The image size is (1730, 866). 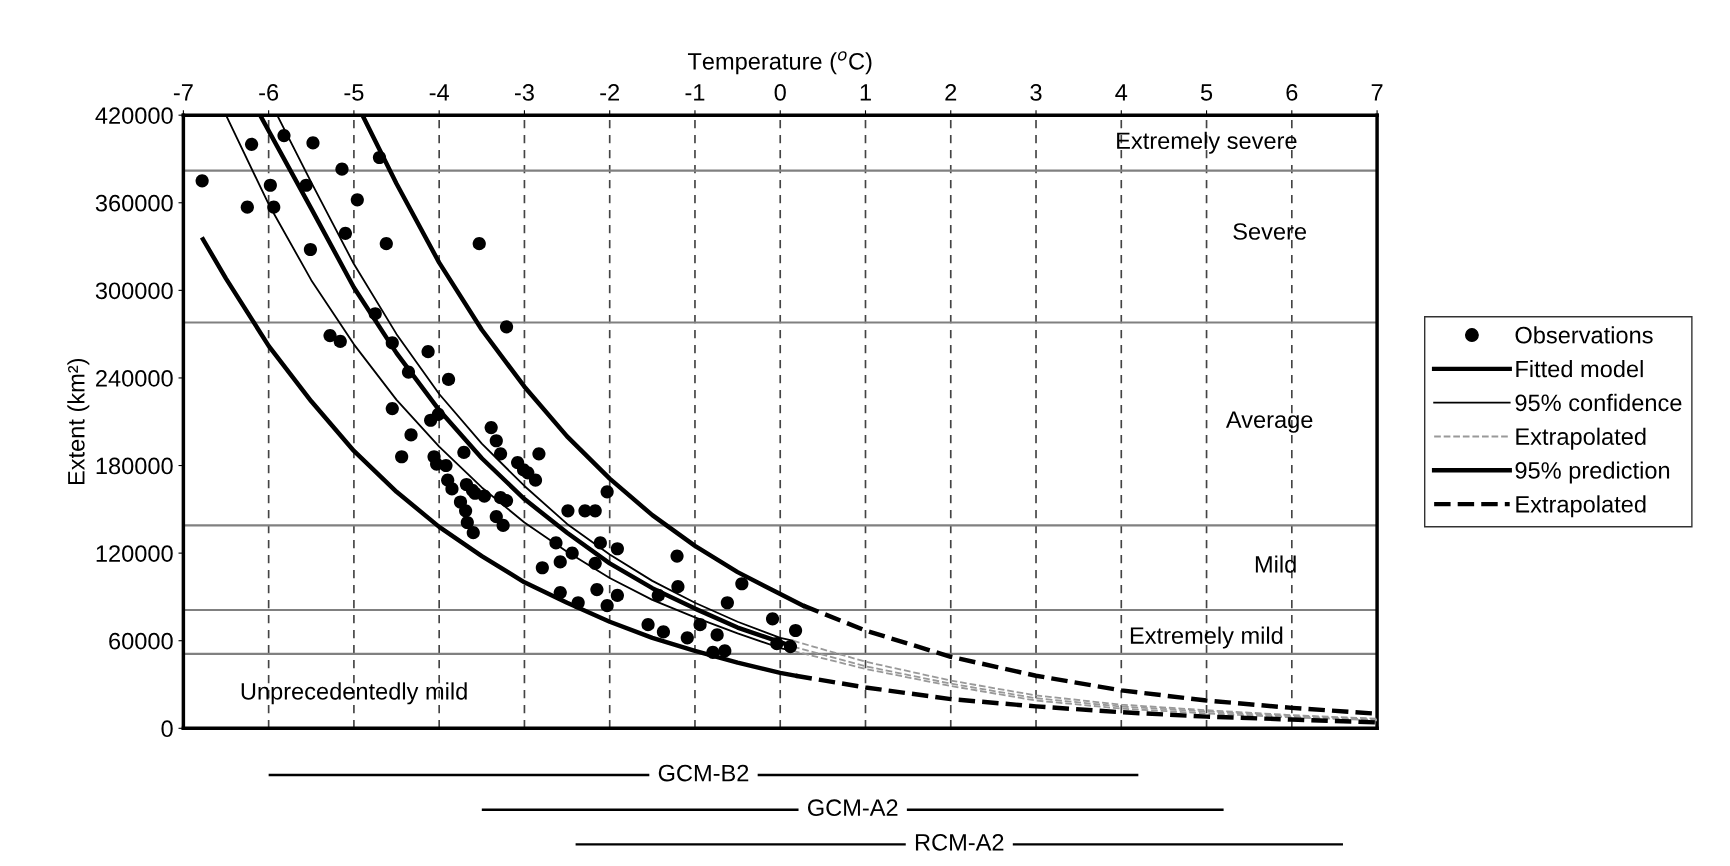 What do you see at coordinates (1206, 637) in the screenshot?
I see `annotation: Extremely mild` at bounding box center [1206, 637].